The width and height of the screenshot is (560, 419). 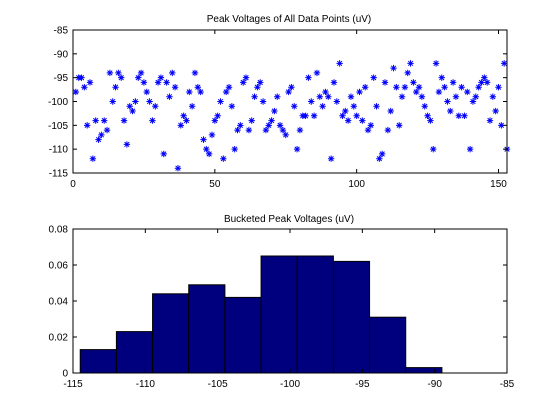 What do you see at coordinates (289, 19) in the screenshot?
I see `scatter-title: Peak Voltages of All Data Points (uV)` at bounding box center [289, 19].